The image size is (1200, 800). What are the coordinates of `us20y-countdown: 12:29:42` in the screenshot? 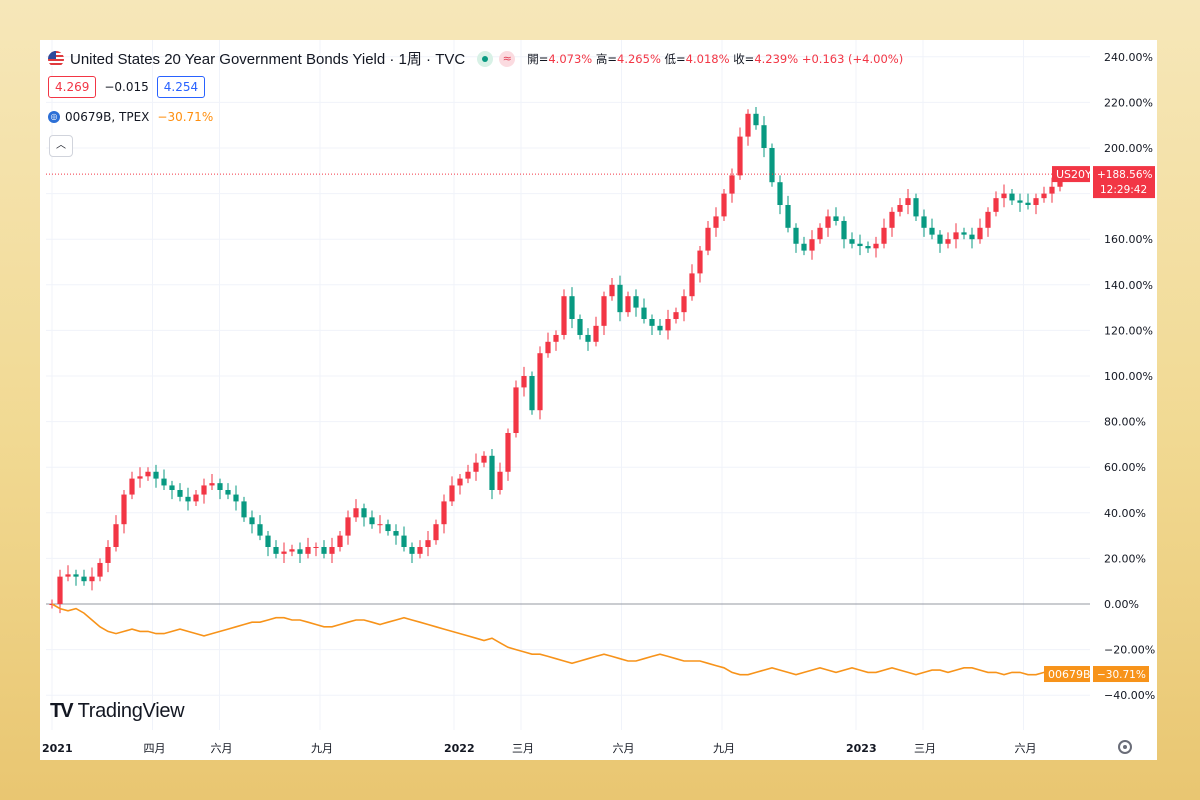 It's located at (1123, 190).